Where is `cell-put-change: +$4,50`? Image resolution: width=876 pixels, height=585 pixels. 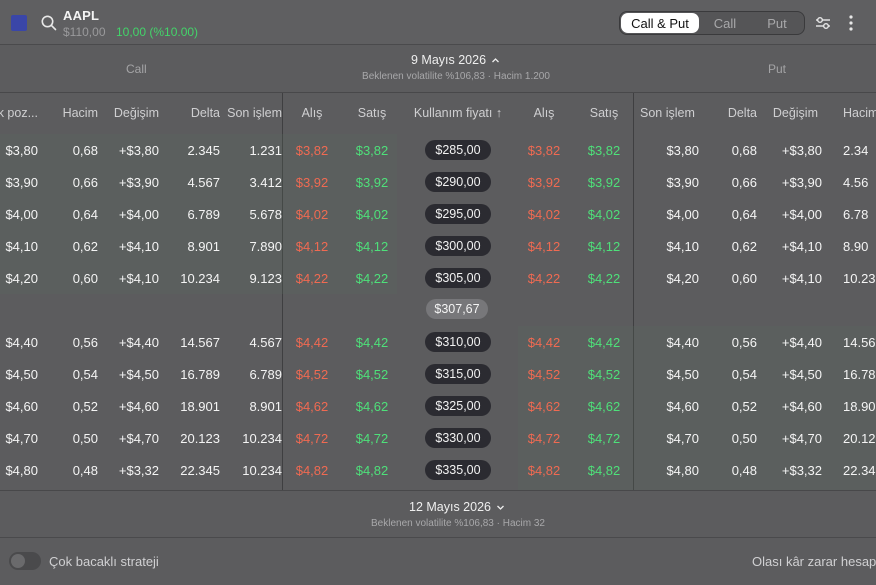 cell-put-change: +$4,50 is located at coordinates (801, 374).